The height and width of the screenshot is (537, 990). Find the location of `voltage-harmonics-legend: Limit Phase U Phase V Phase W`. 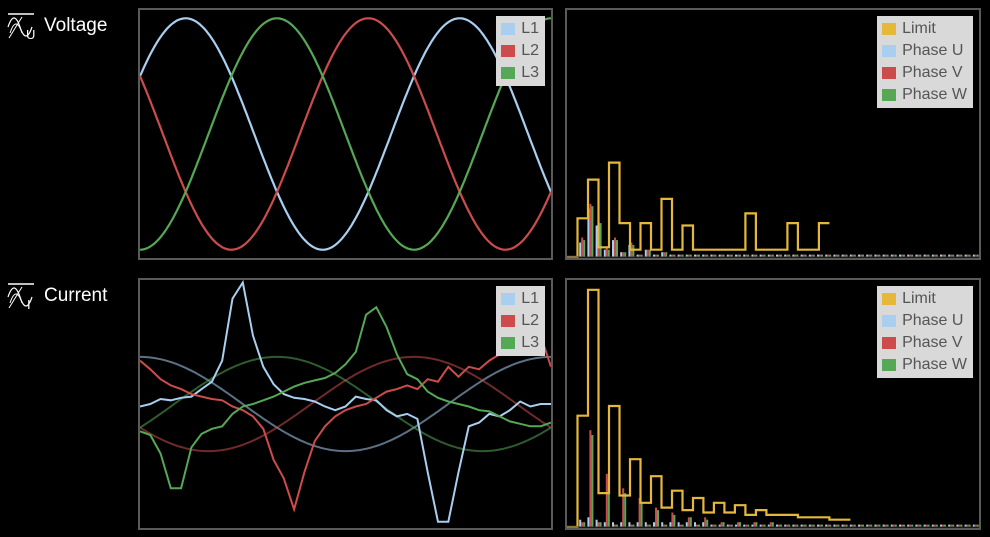

voltage-harmonics-legend: Limit Phase U Phase V Phase W is located at coordinates (925, 62).